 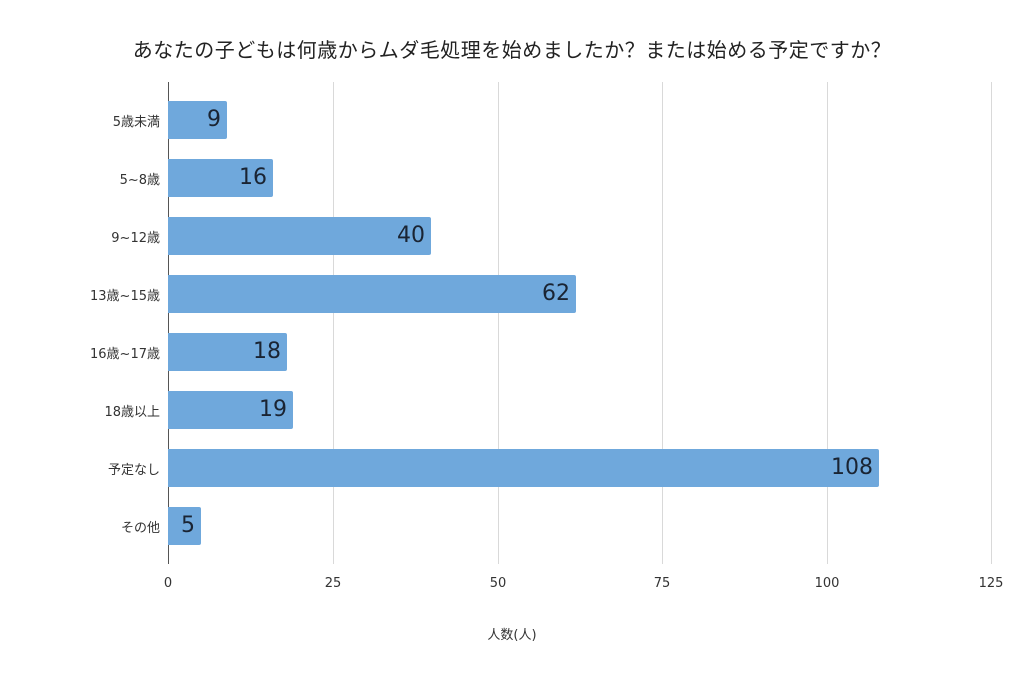 I want to click on x-axis-title: 人数(人), so click(x=512, y=635).